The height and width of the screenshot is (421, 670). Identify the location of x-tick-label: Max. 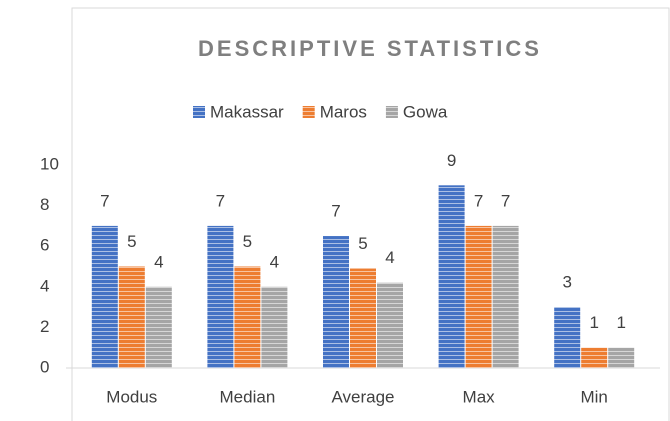
(479, 396).